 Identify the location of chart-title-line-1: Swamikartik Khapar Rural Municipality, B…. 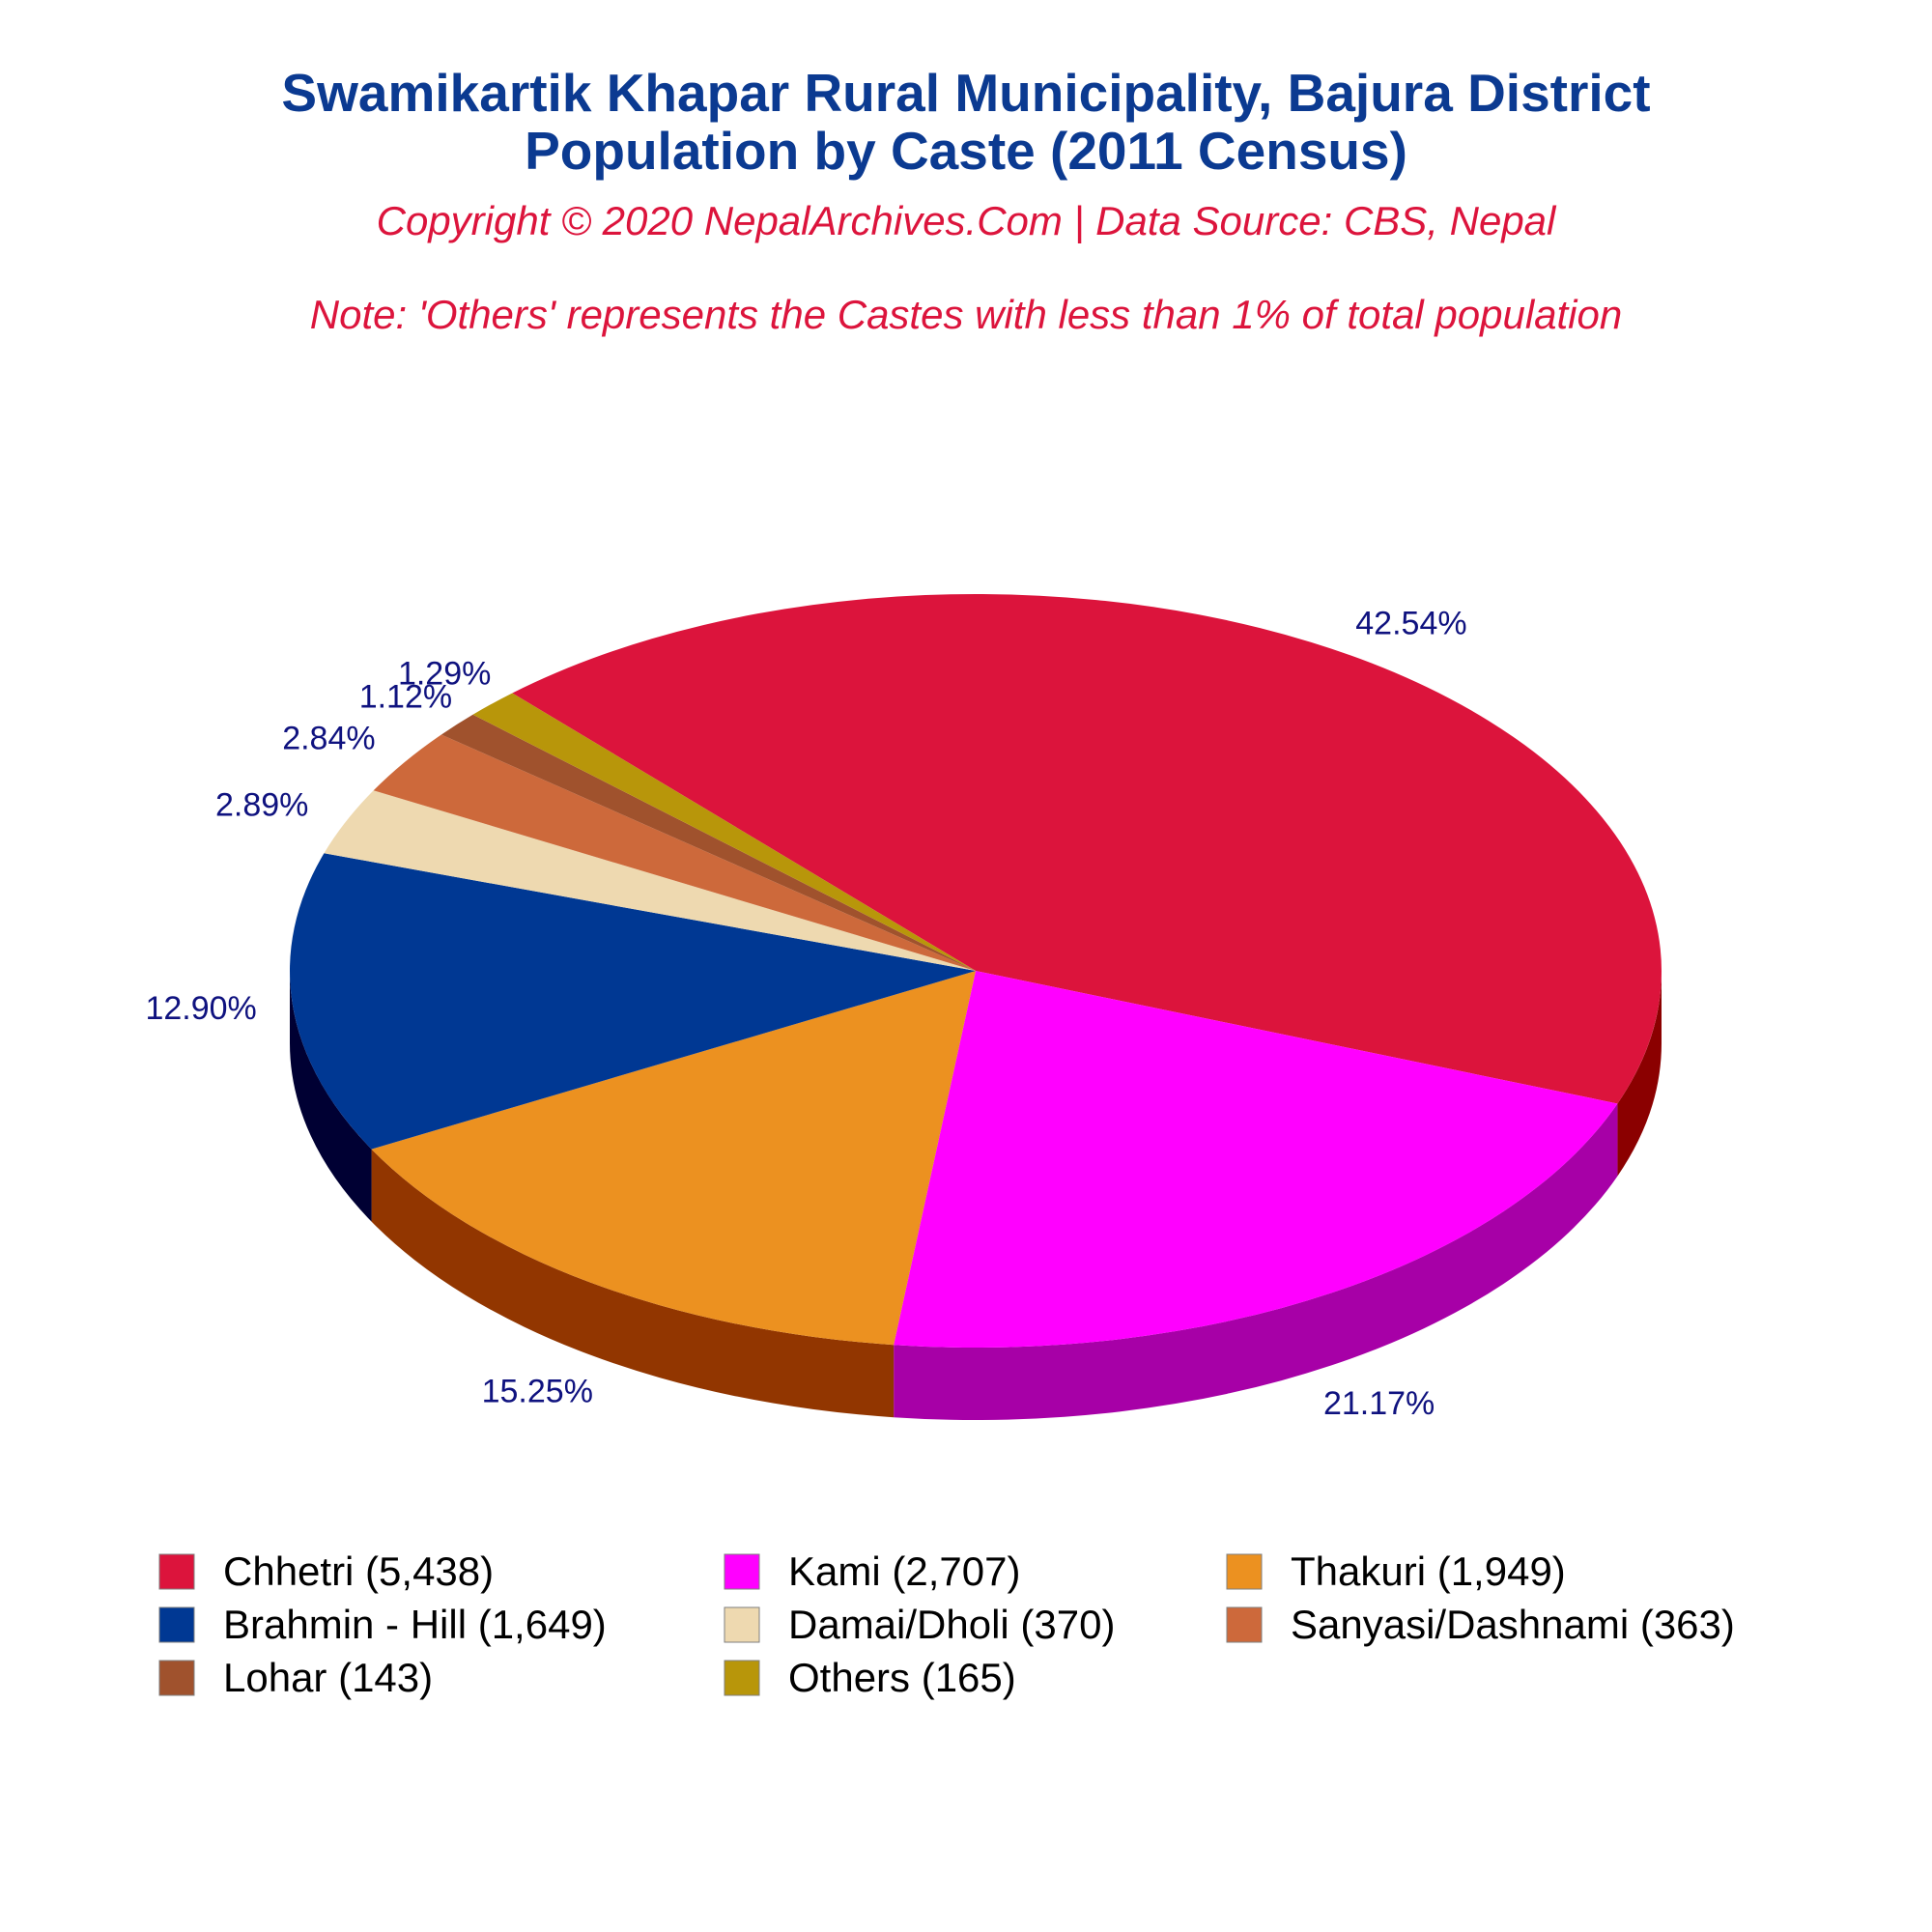
(965, 93).